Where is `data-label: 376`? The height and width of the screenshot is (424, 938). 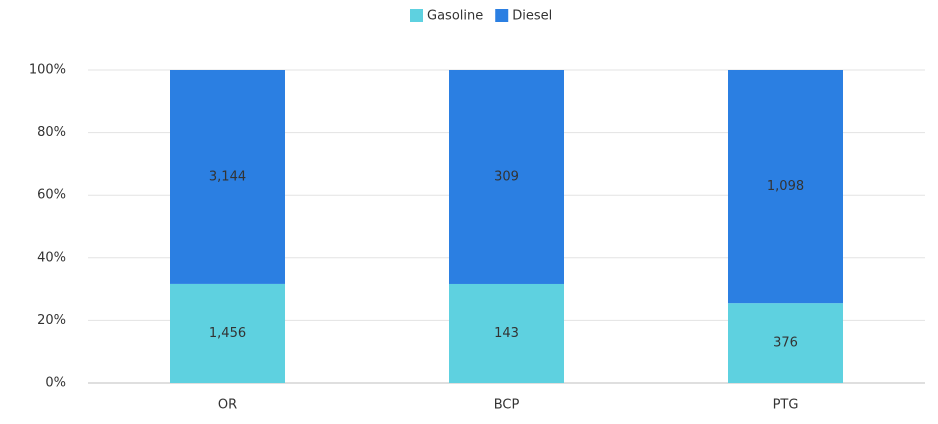
data-label: 376 is located at coordinates (785, 343).